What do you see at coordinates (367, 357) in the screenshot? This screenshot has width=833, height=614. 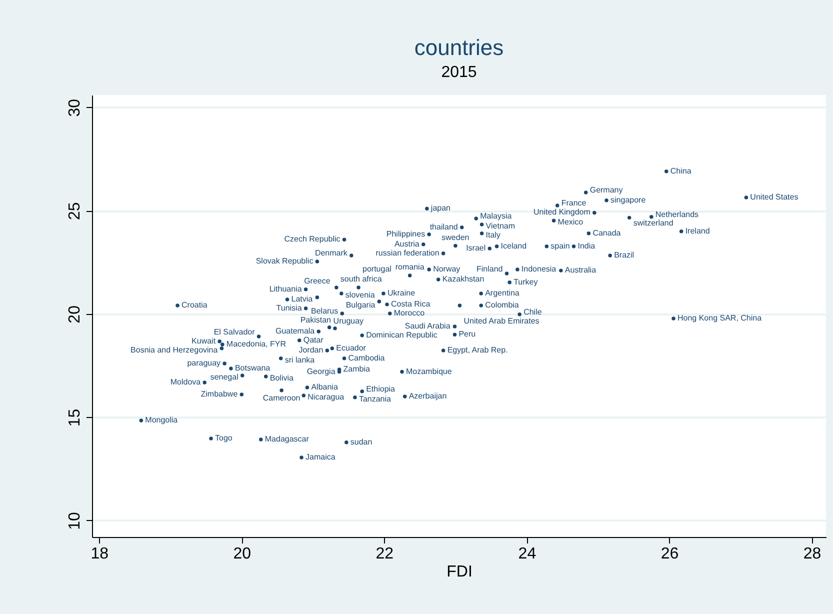 I see `data-label: Cambodia` at bounding box center [367, 357].